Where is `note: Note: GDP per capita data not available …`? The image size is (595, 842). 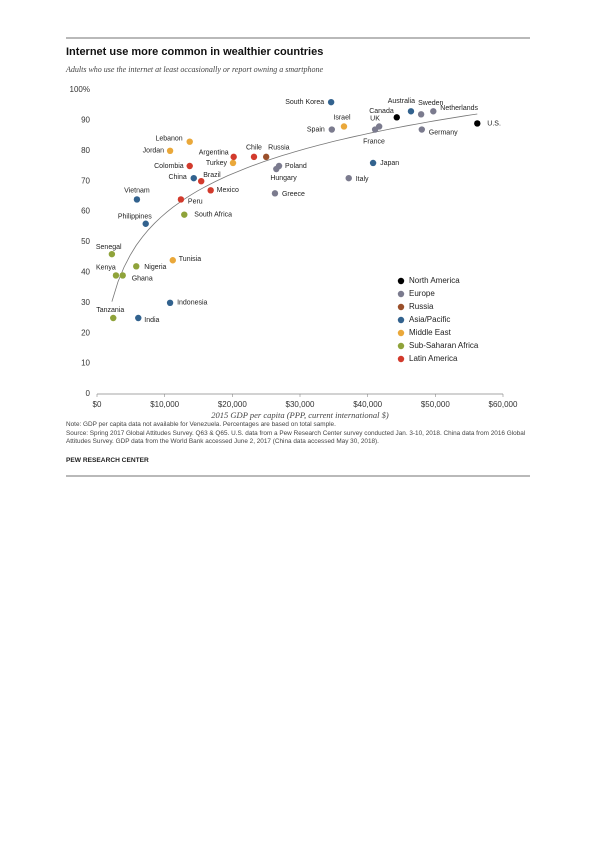
note: Note: GDP per capita data not available … is located at coordinates (201, 424).